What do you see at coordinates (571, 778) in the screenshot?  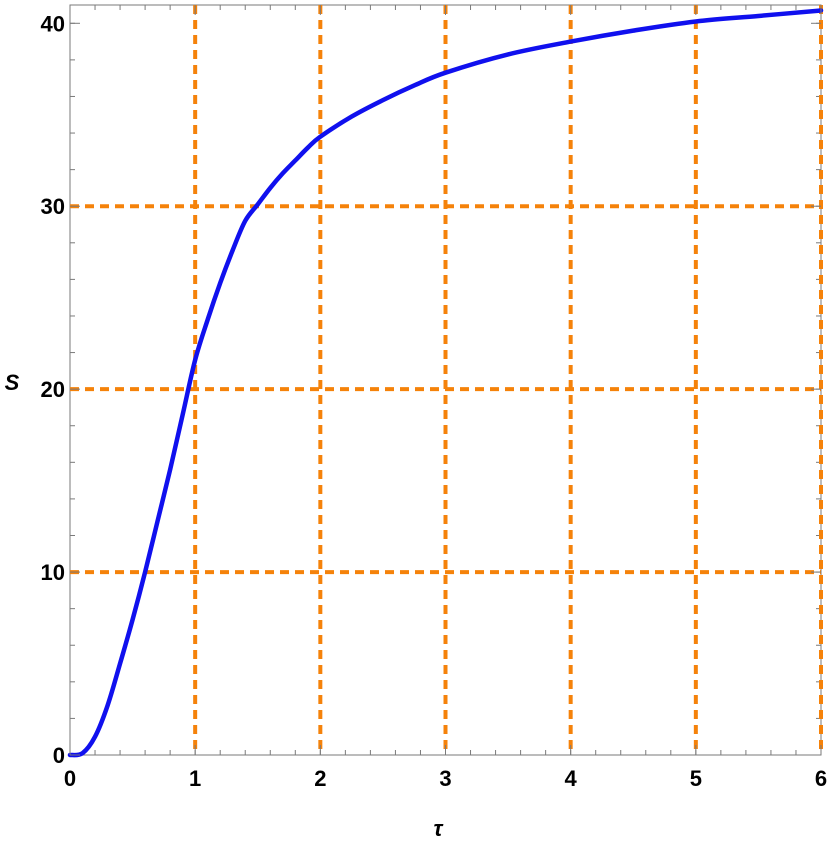 I see `x-tick-label: 4` at bounding box center [571, 778].